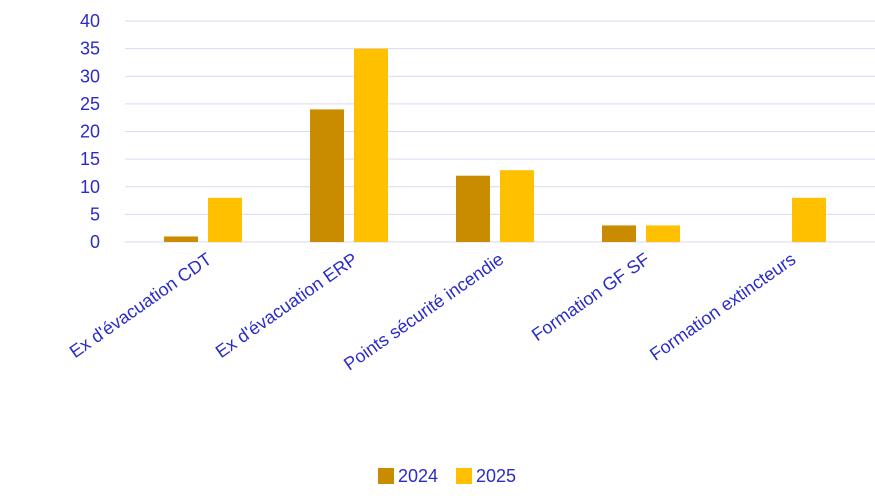 Image resolution: width=875 pixels, height=500 pixels. Describe the element at coordinates (90, 104) in the screenshot. I see `y-tick-label: 25` at that location.